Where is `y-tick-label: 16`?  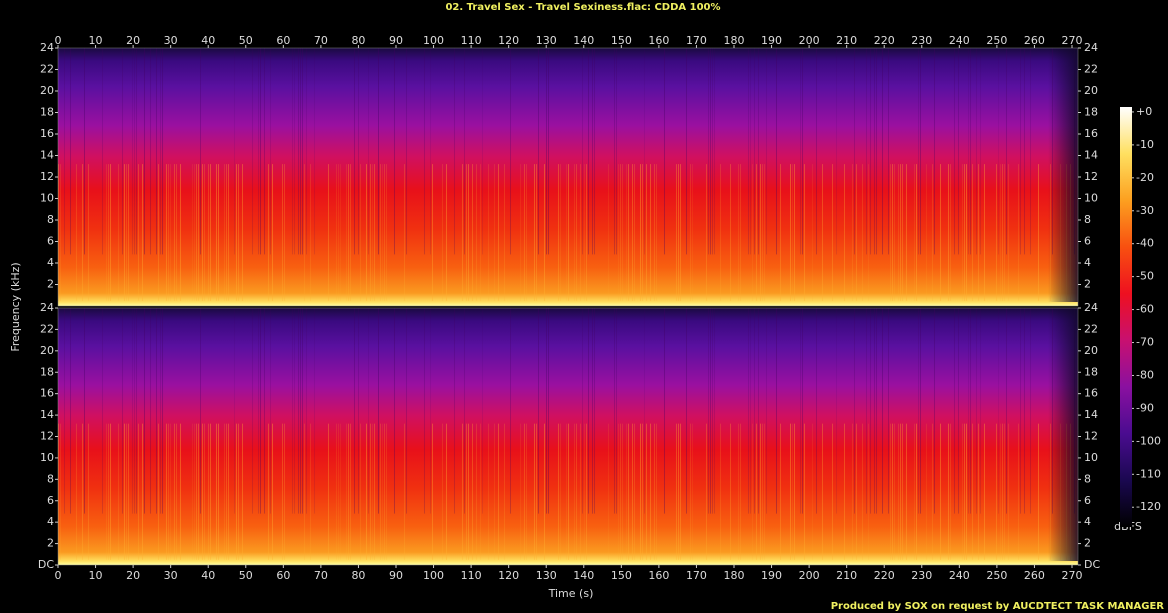 y-tick-label: 16 is located at coordinates (47, 133).